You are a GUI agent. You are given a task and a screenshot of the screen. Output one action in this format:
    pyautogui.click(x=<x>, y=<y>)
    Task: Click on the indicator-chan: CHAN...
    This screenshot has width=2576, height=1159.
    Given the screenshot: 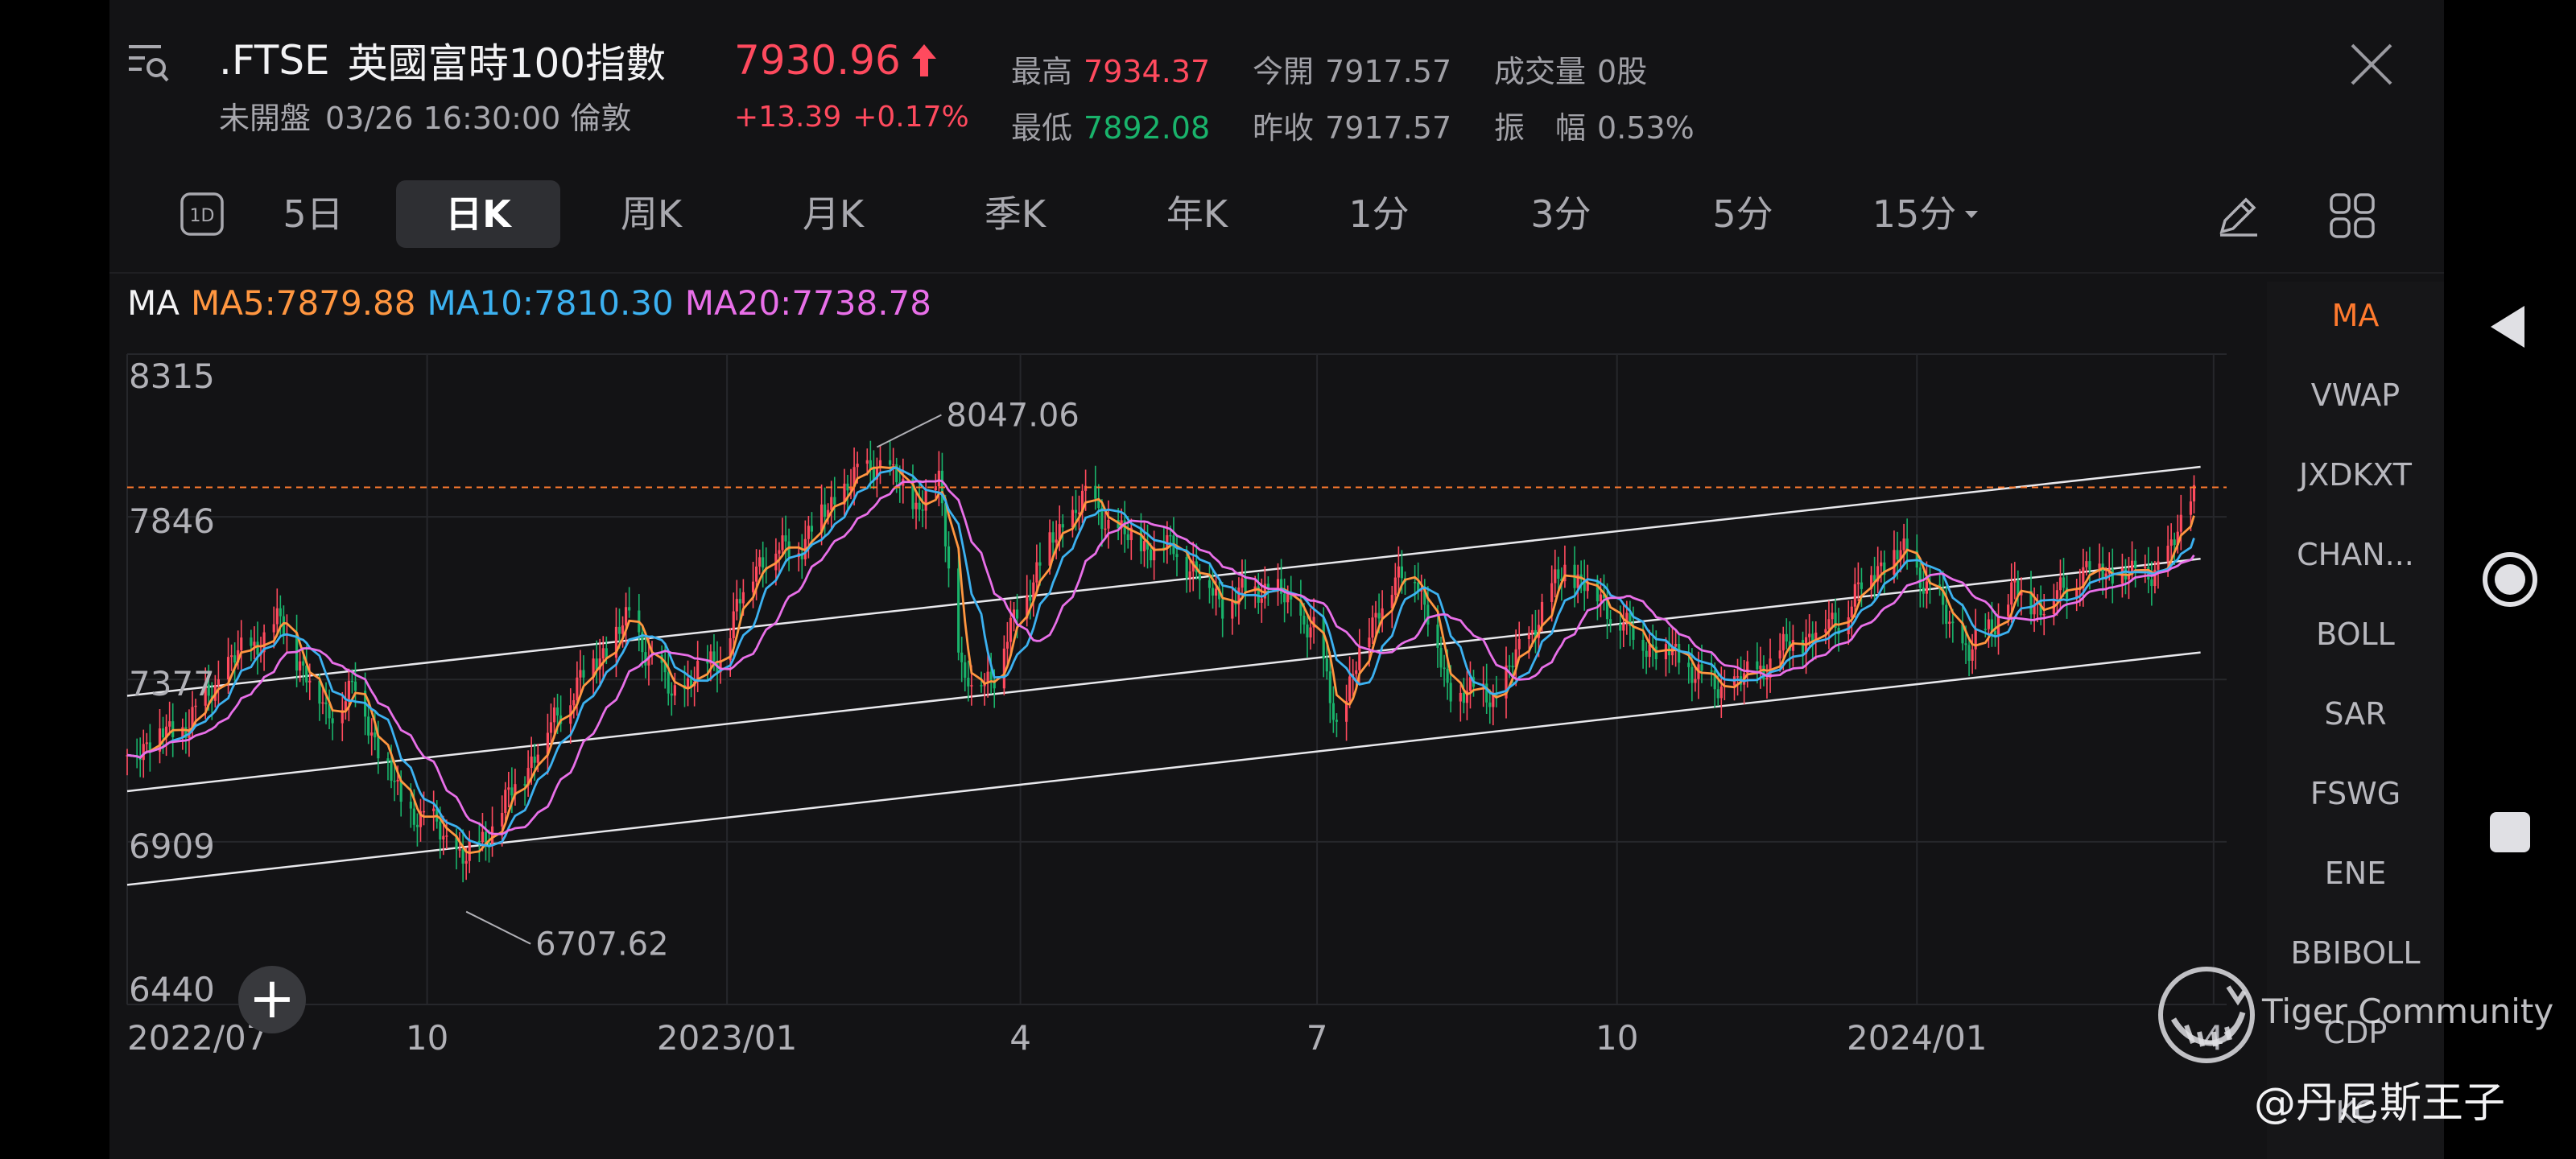 What is the action you would take?
    pyautogui.click(x=2355, y=554)
    